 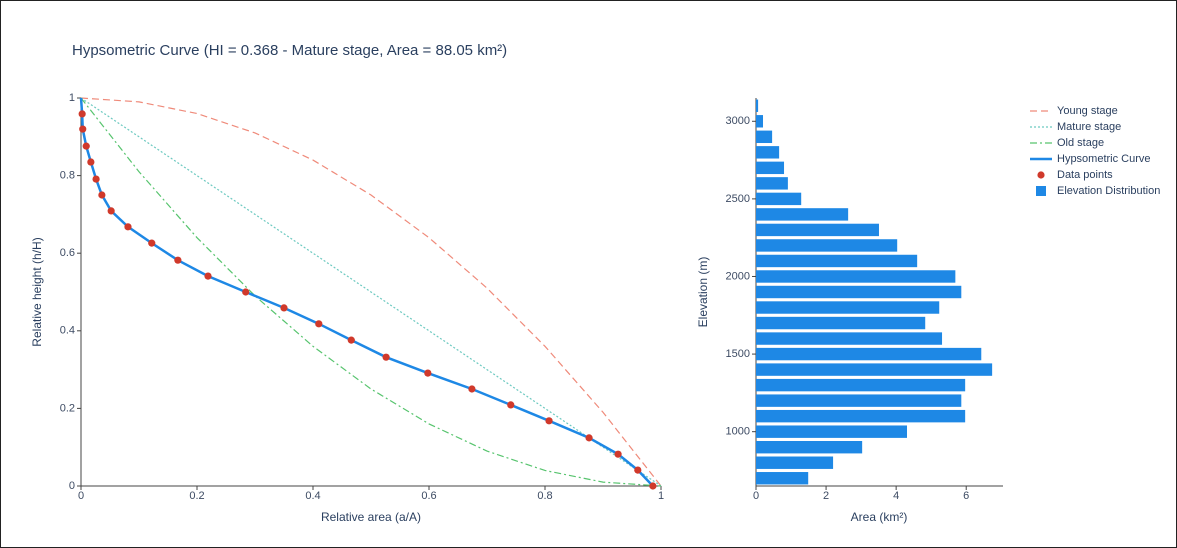 What do you see at coordinates (1108, 191) in the screenshot?
I see `legend-label: Elevation Distribution` at bounding box center [1108, 191].